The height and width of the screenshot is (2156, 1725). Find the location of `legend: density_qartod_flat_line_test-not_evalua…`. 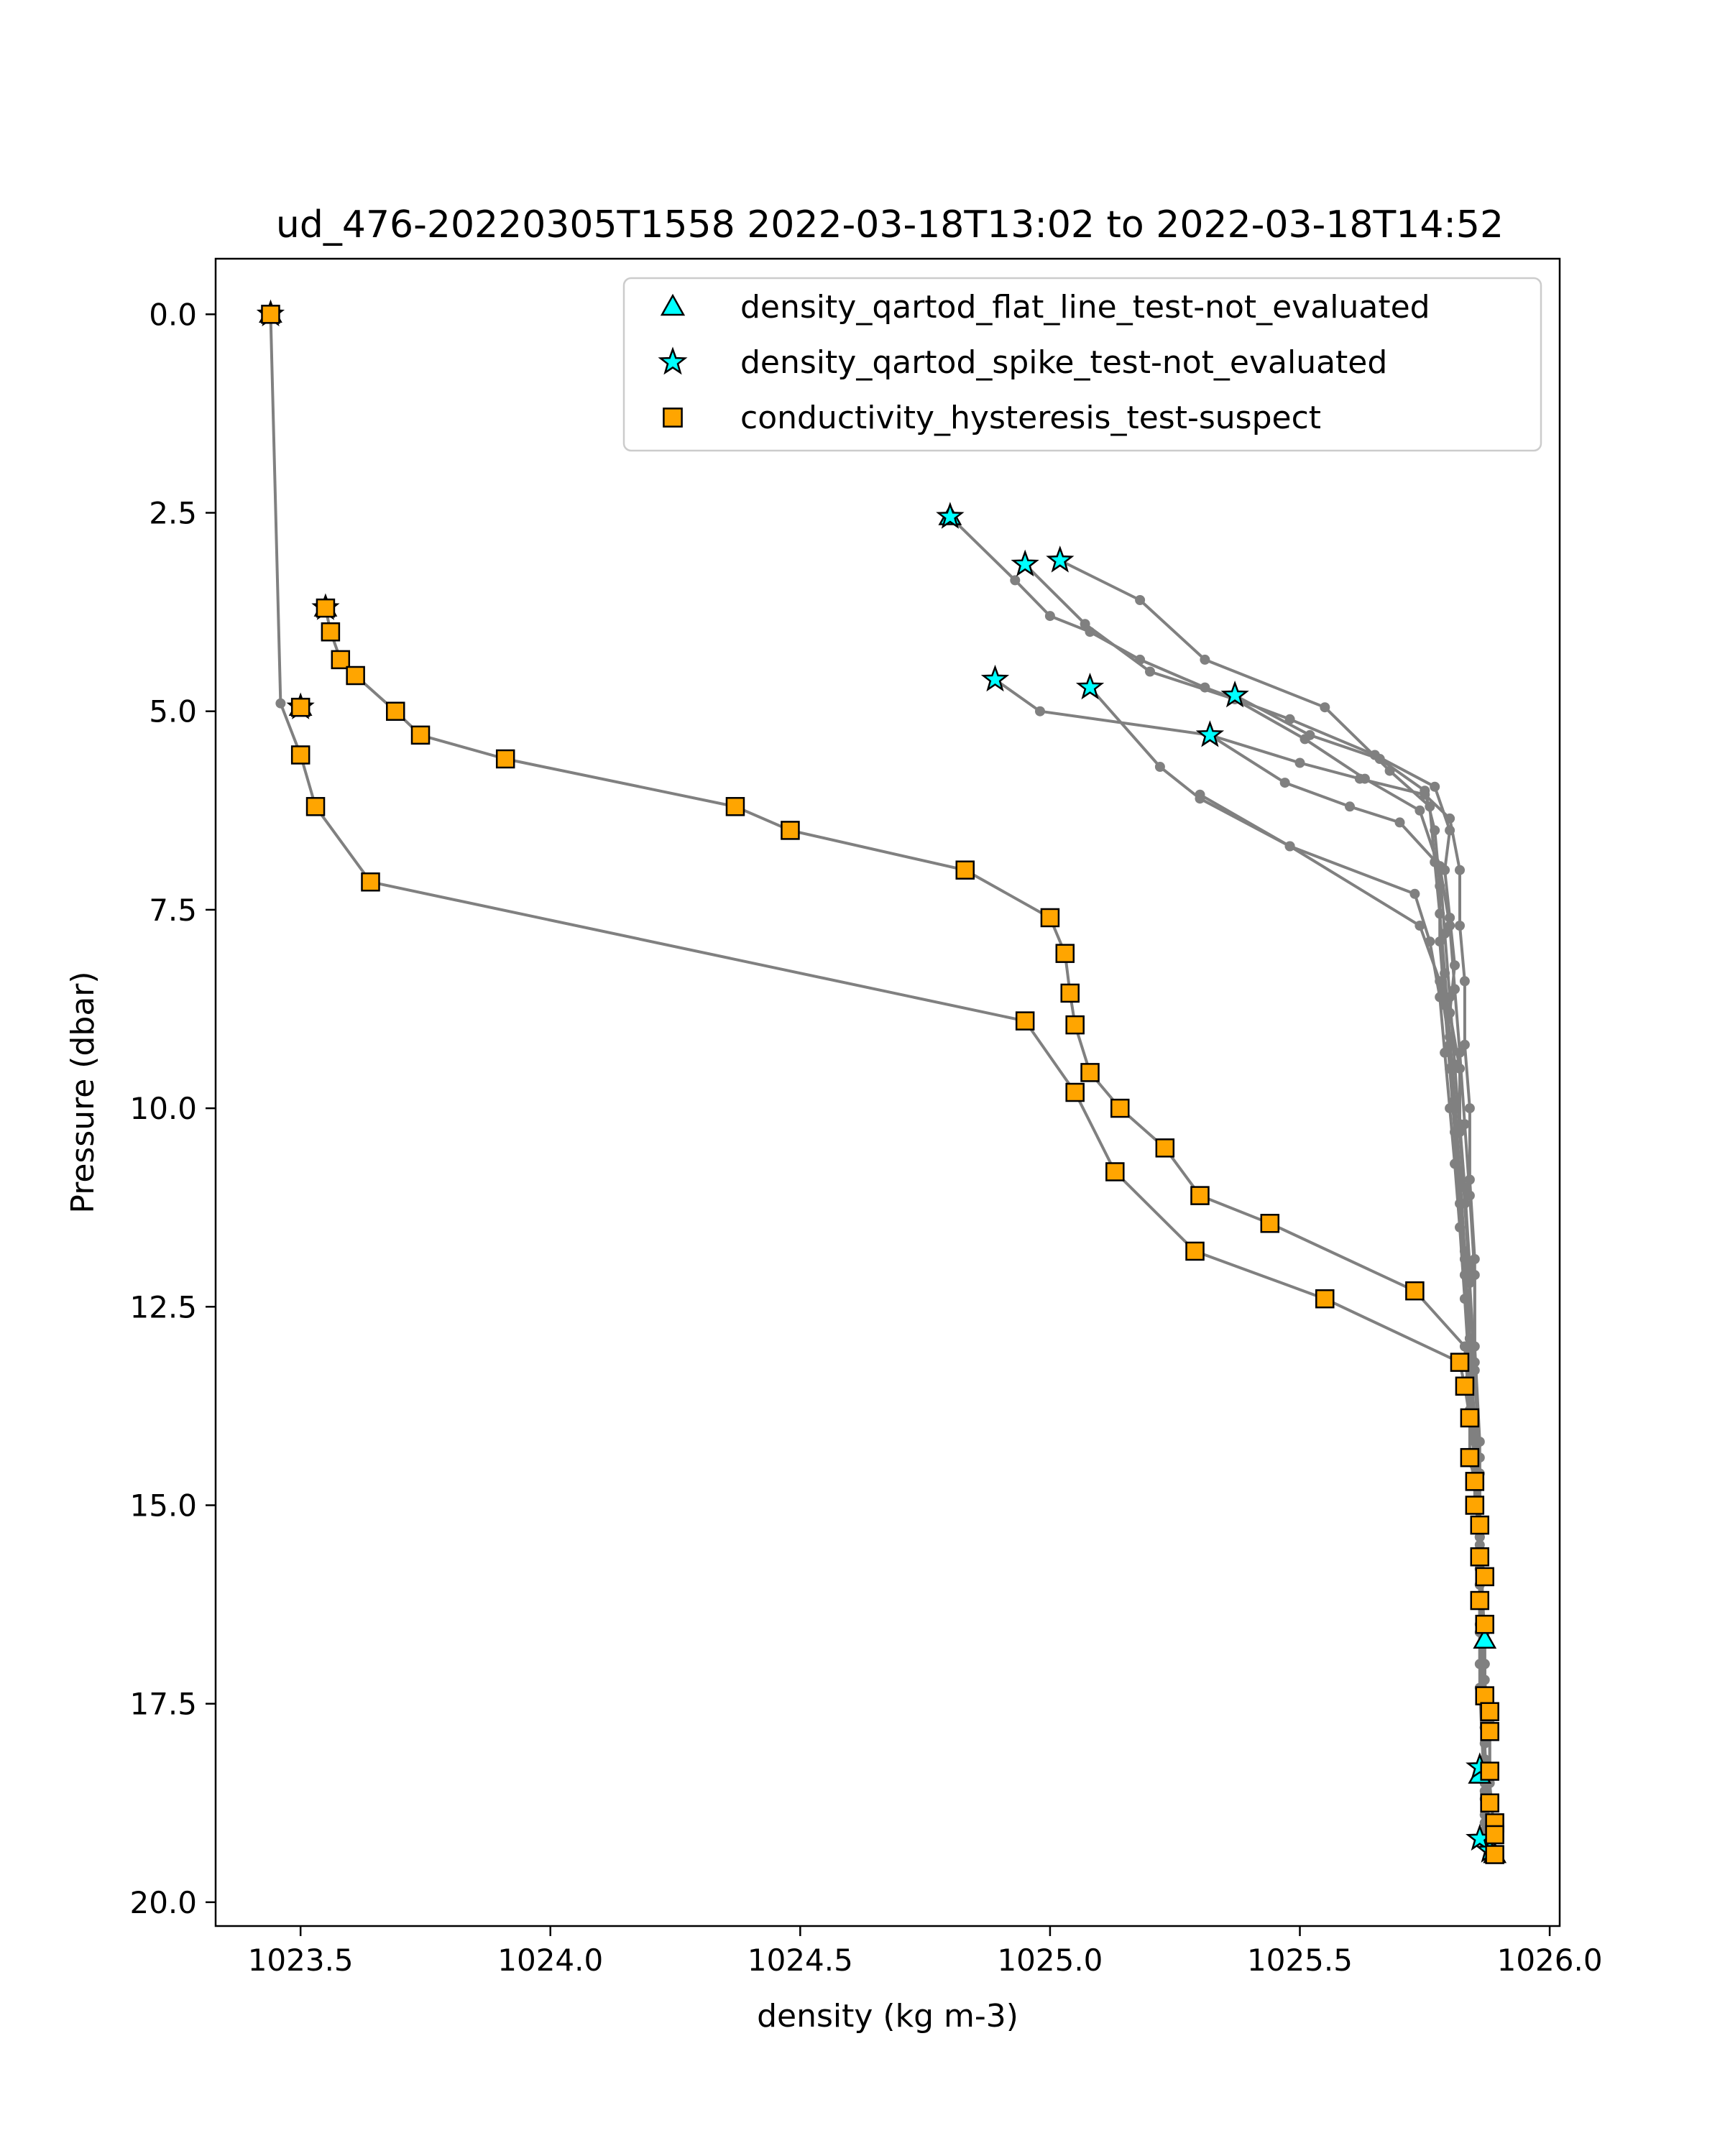

legend: density_qartod_flat_line_test-not_evalua… is located at coordinates (1082, 365).